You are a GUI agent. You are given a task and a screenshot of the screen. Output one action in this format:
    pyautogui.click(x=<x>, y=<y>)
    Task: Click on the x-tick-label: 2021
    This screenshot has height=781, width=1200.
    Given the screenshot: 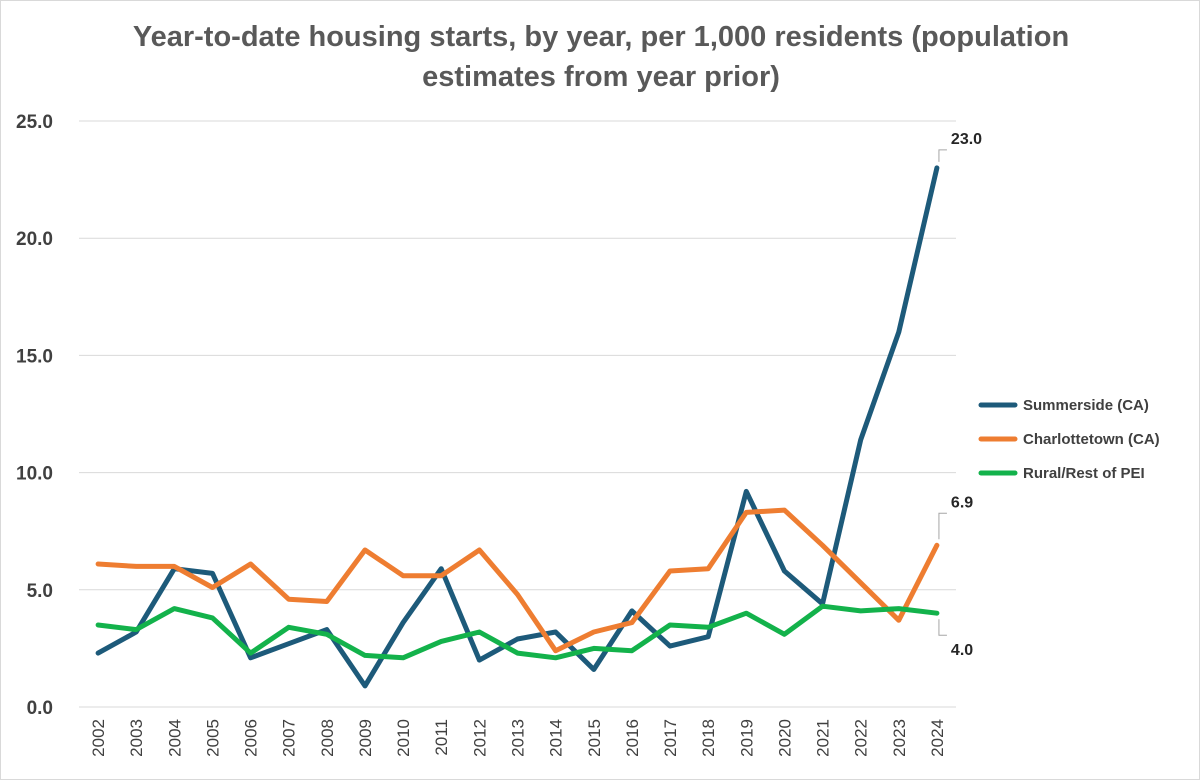 What is the action you would take?
    pyautogui.click(x=823, y=738)
    